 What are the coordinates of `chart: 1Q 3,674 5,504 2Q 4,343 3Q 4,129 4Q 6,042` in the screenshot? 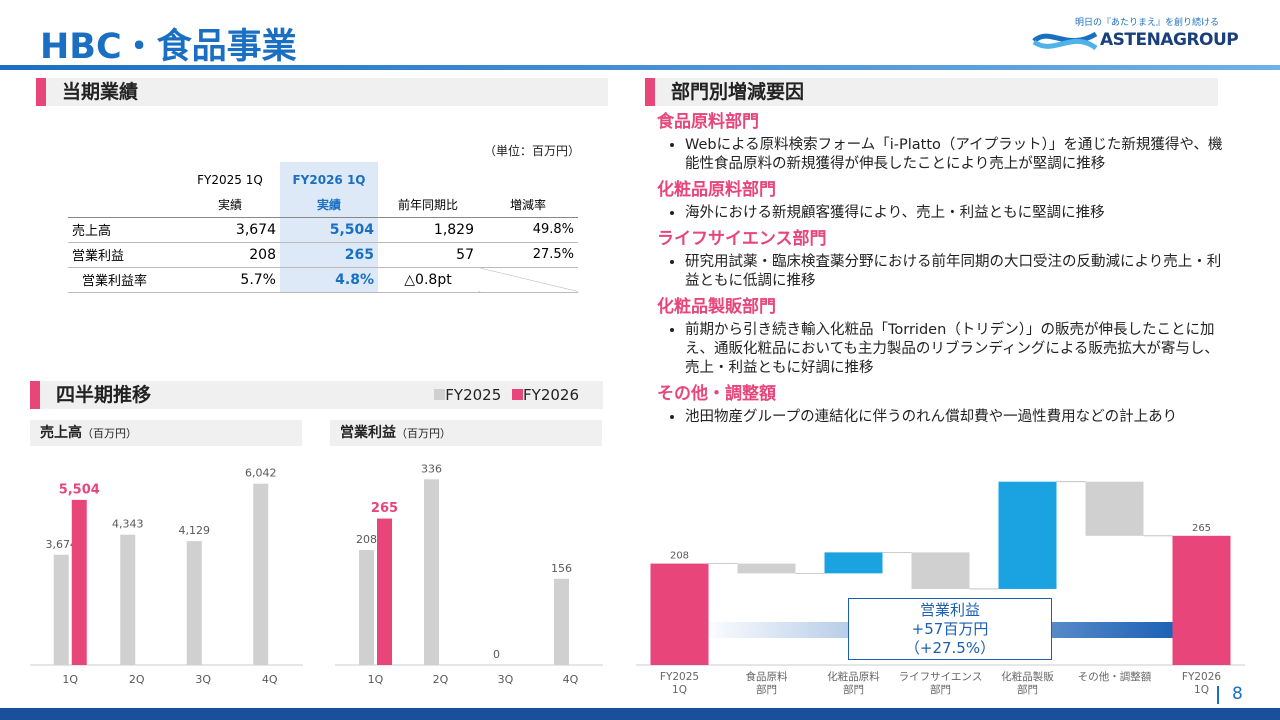 It's located at (167, 572).